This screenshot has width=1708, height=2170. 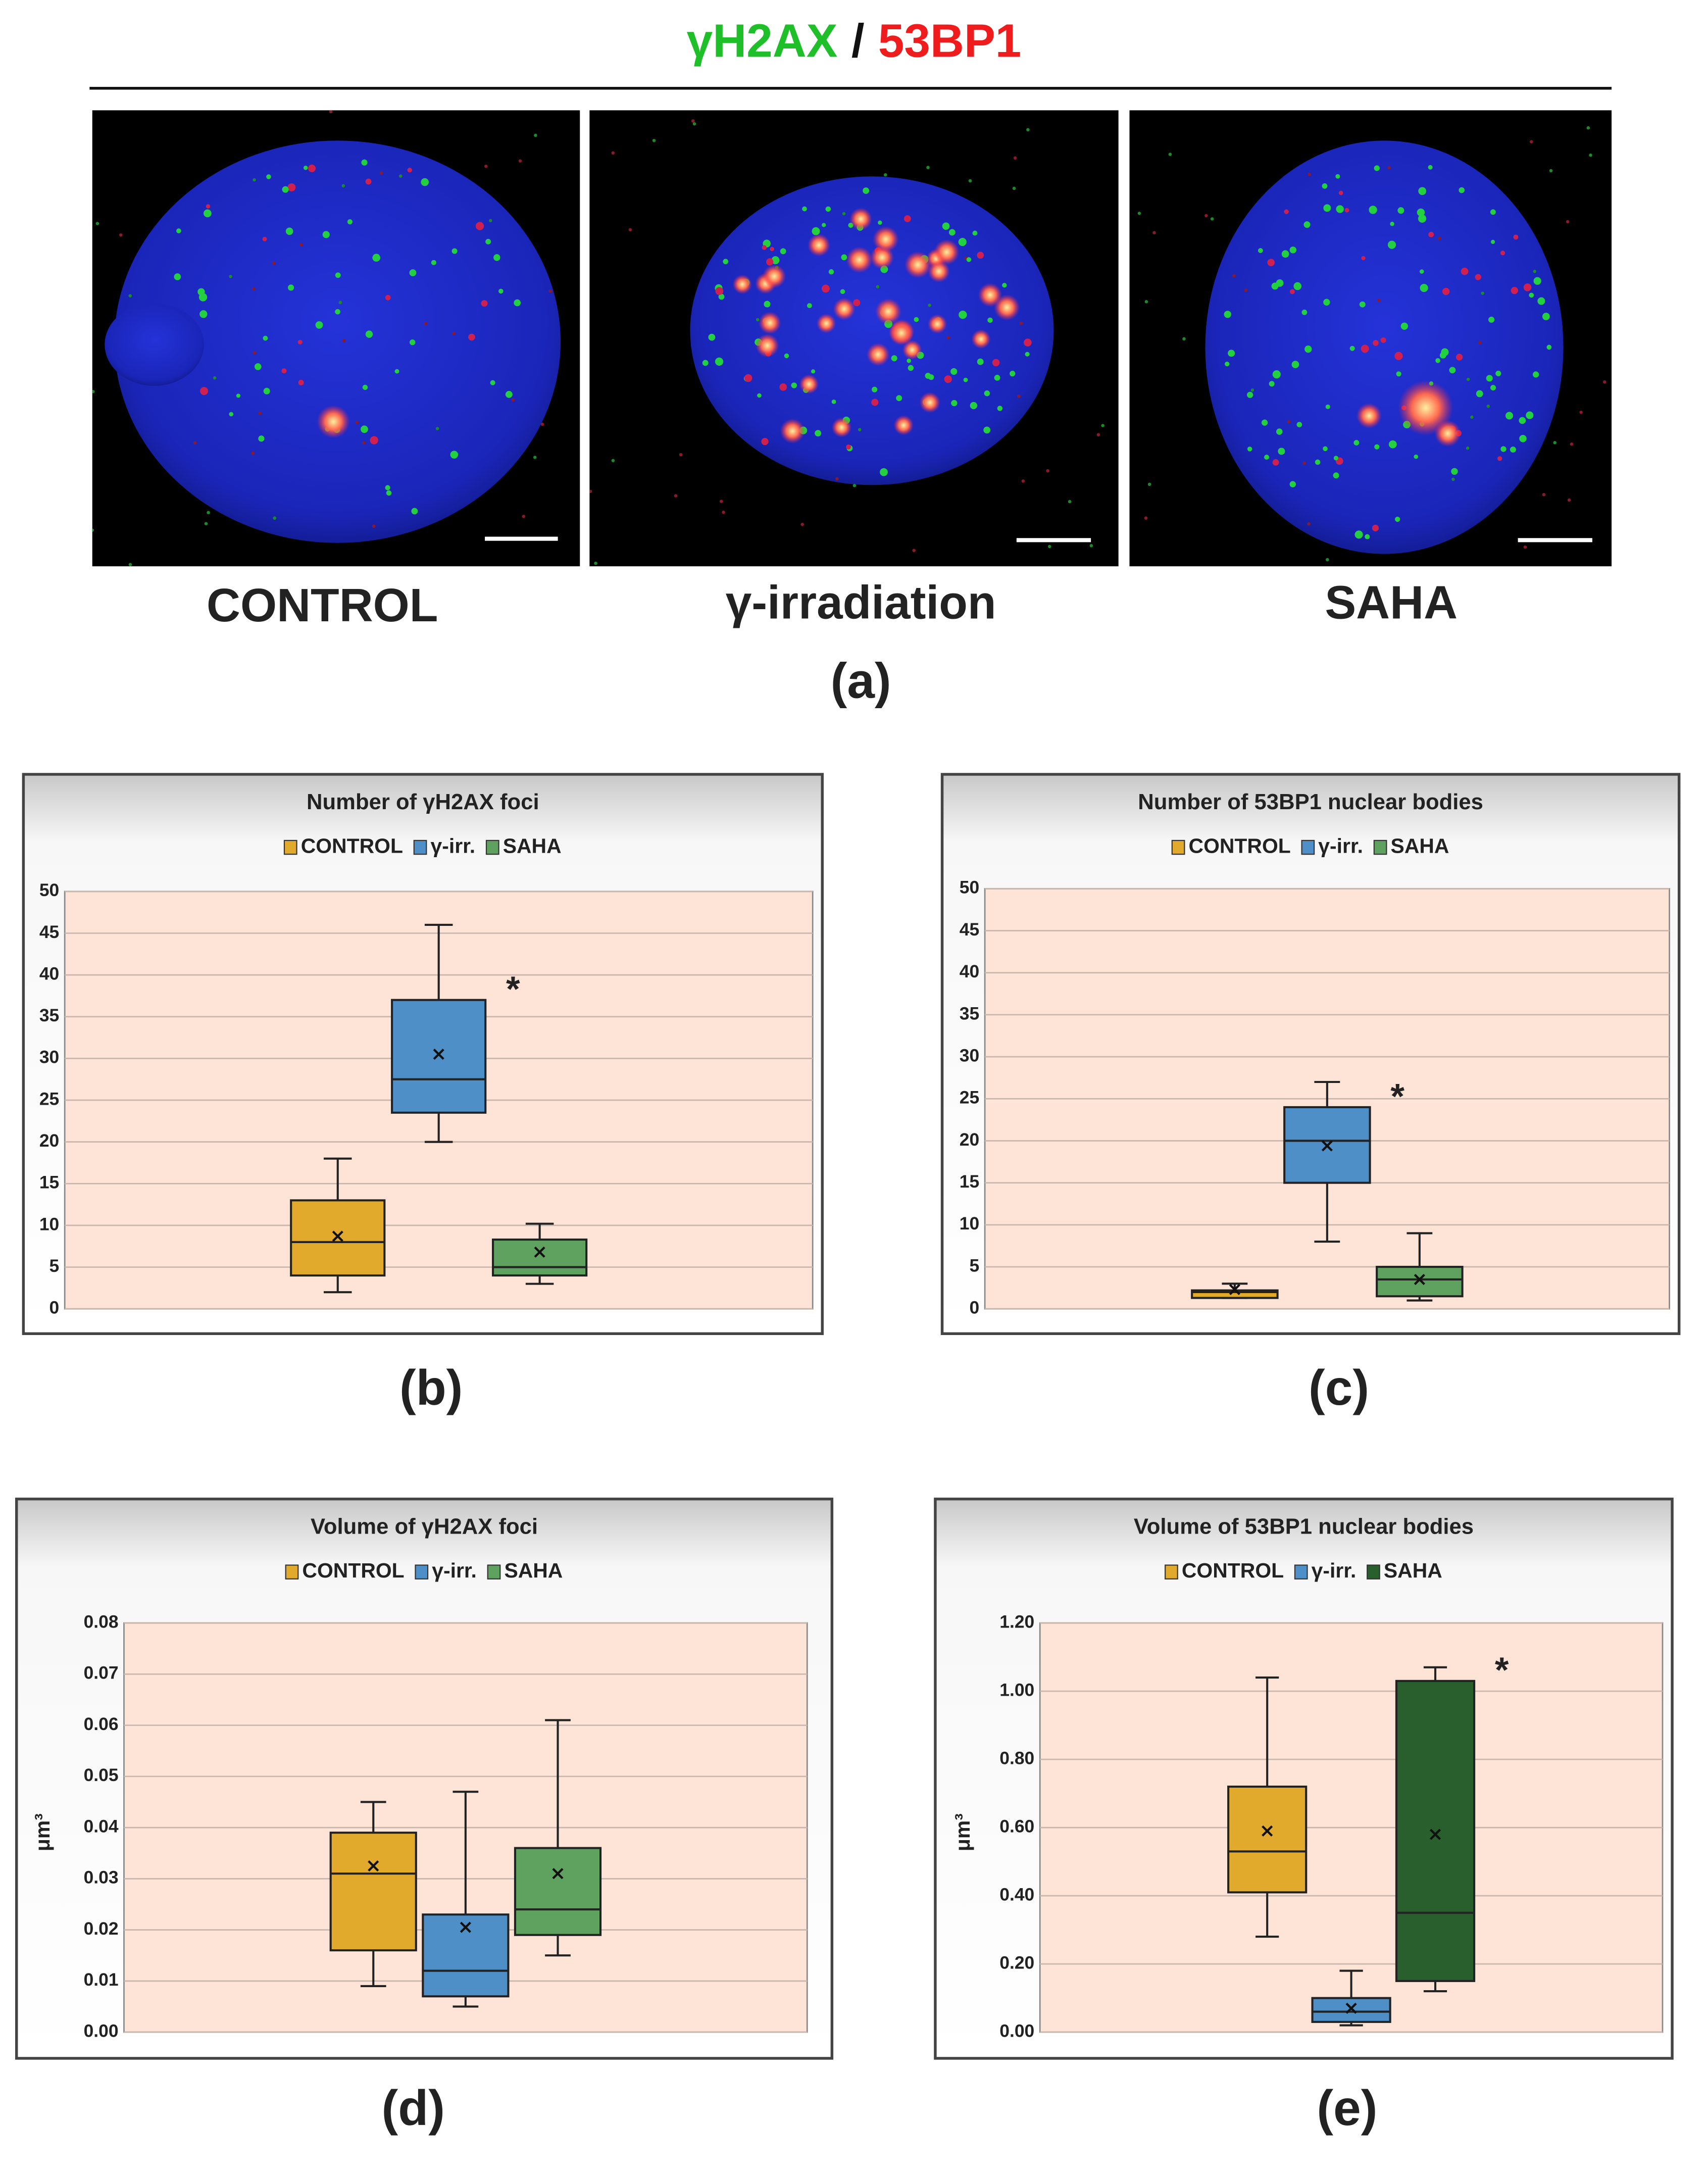 I want to click on chart-title: Volume of γH2AX foci, so click(x=425, y=1526).